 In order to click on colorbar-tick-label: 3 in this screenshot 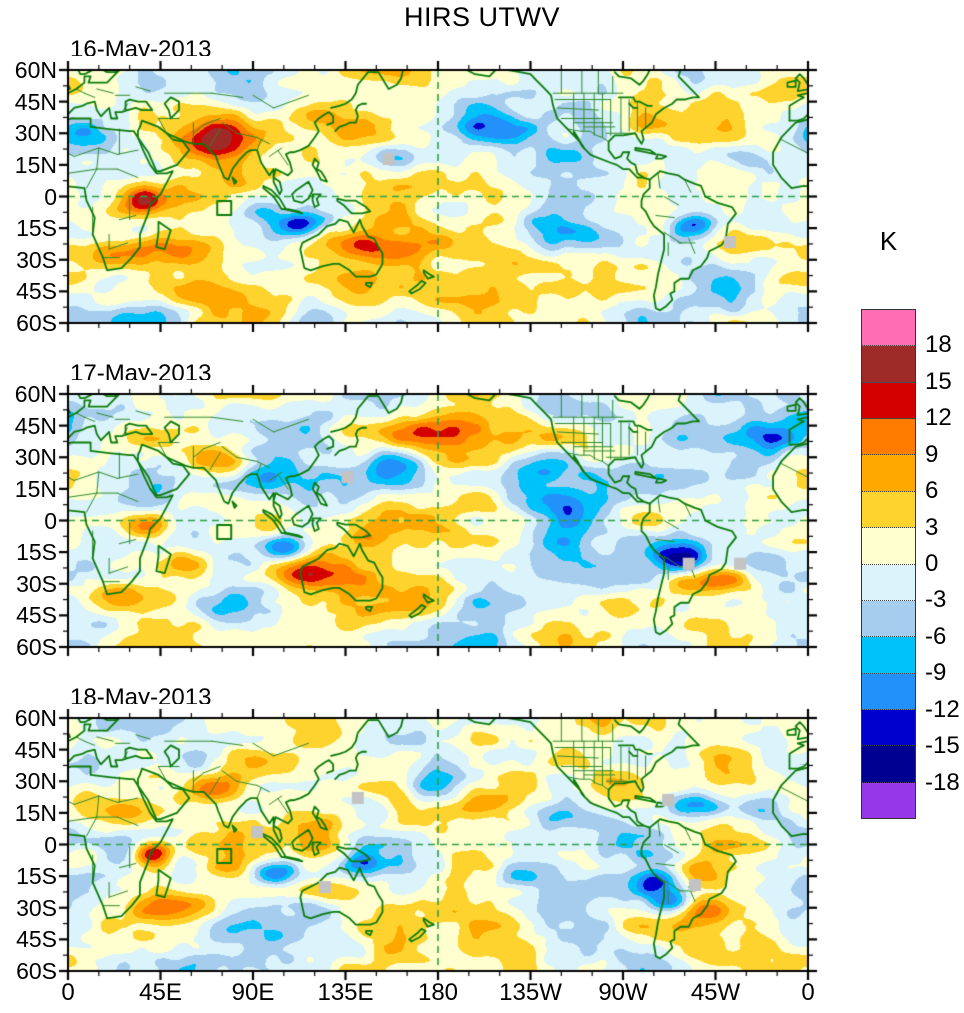, I will do `click(932, 527)`.